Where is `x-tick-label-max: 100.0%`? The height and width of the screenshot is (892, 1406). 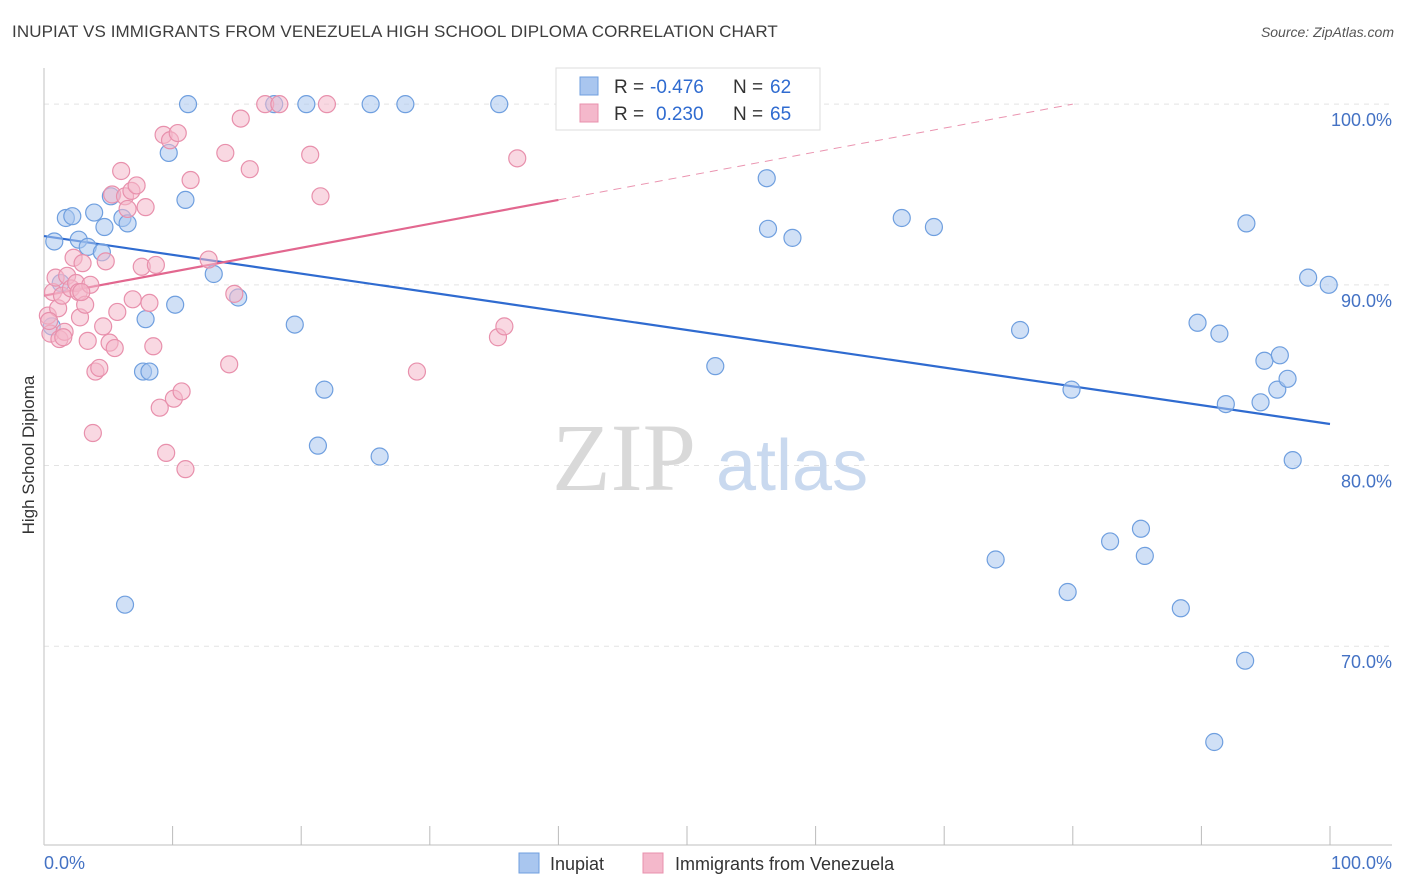
x-tick-label-max: 100.0% is located at coordinates (1361, 863).